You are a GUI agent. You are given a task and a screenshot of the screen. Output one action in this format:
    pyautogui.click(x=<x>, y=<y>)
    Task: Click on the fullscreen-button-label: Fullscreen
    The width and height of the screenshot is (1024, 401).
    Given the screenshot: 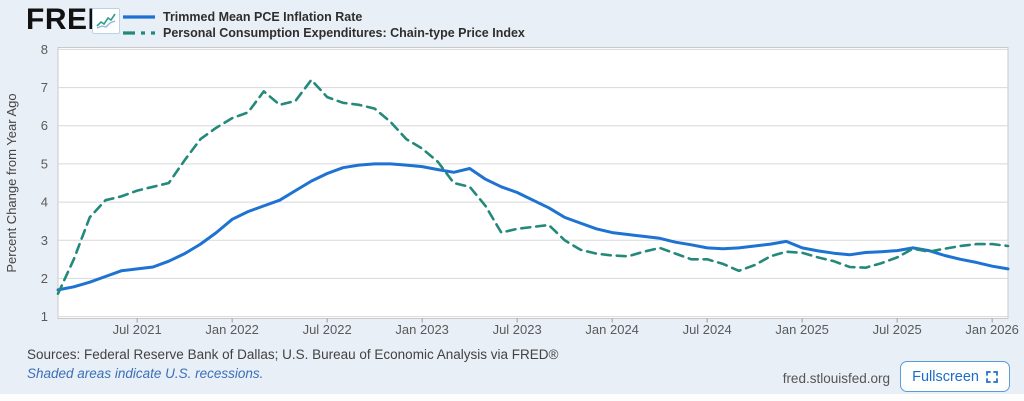 What is the action you would take?
    pyautogui.click(x=945, y=376)
    